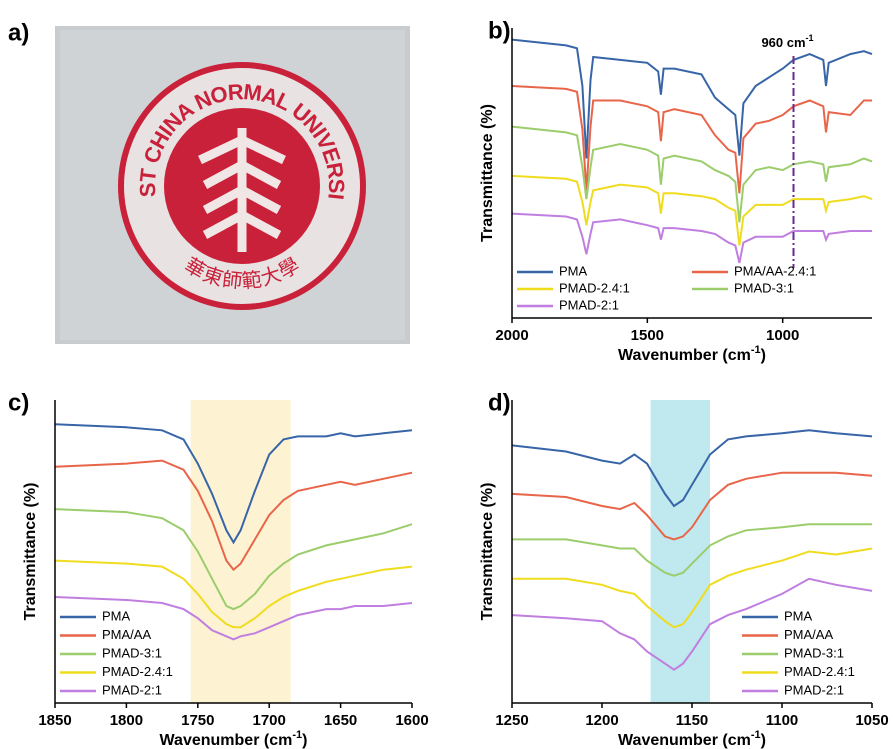 The width and height of the screenshot is (893, 749). Describe the element at coordinates (499, 30) in the screenshot. I see `panel-label: b)` at that location.